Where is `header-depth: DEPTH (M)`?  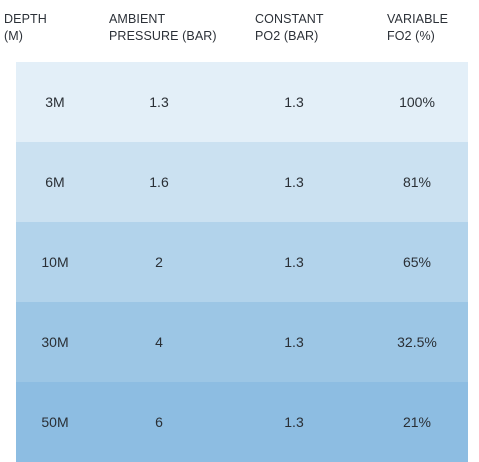
header-depth: DEPTH (M) is located at coordinates (25, 27).